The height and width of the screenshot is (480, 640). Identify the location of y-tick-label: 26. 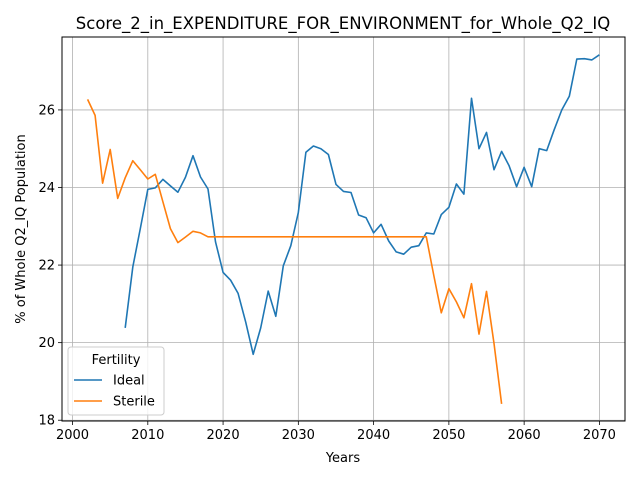
(46, 110).